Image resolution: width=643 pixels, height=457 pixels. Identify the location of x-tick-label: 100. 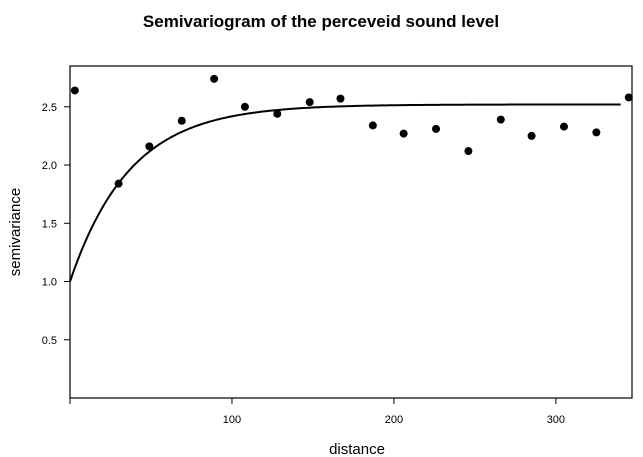
(232, 420).